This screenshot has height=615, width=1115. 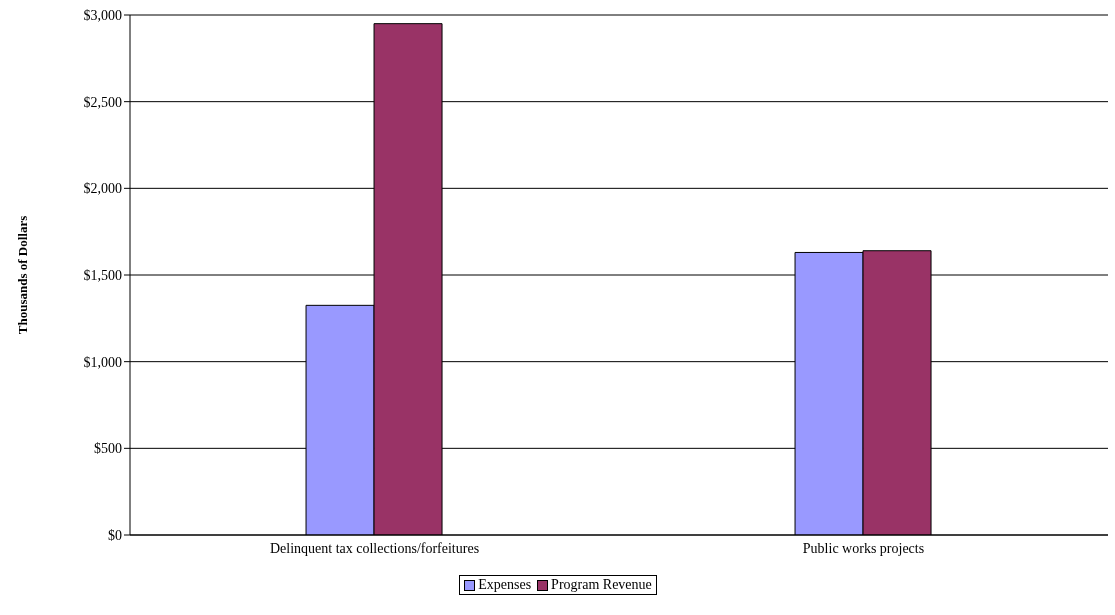 What do you see at coordinates (115, 535) in the screenshot?
I see `y-tick-label: $0` at bounding box center [115, 535].